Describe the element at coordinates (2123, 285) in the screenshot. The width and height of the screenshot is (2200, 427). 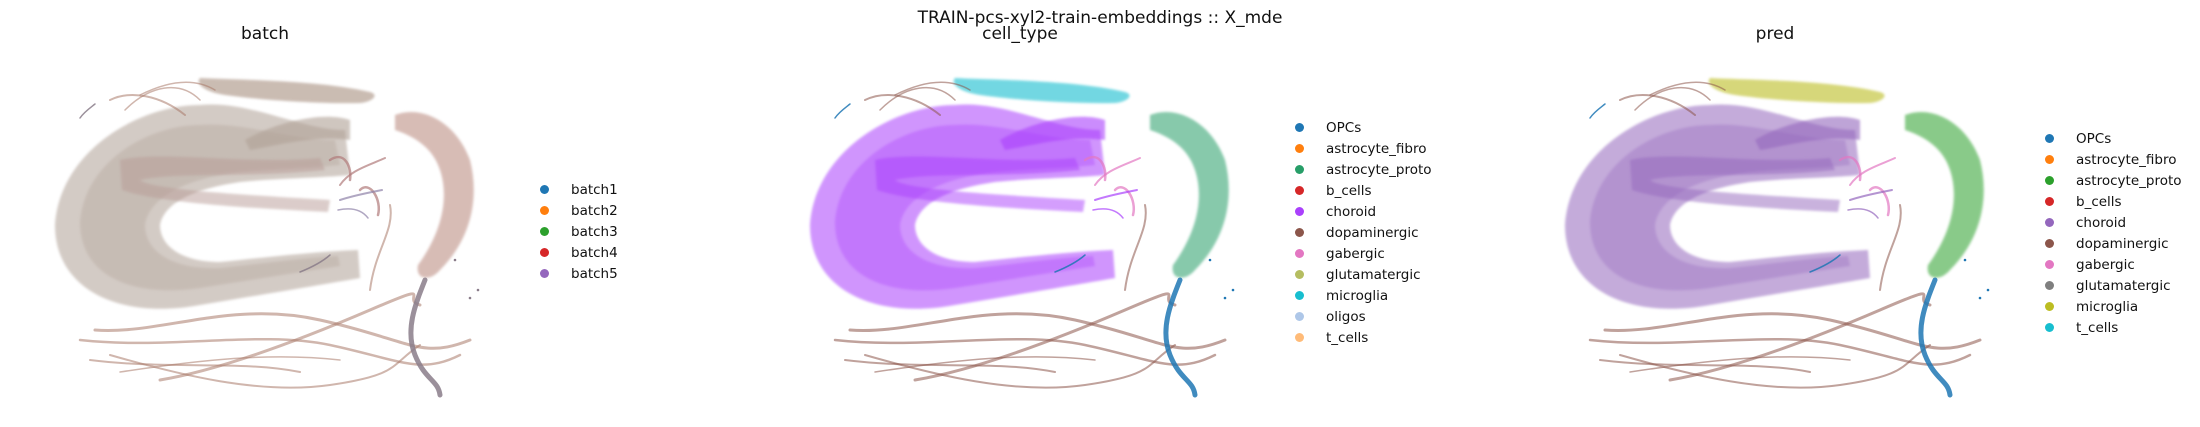
I see `legend-label: glutamatergic` at that location.